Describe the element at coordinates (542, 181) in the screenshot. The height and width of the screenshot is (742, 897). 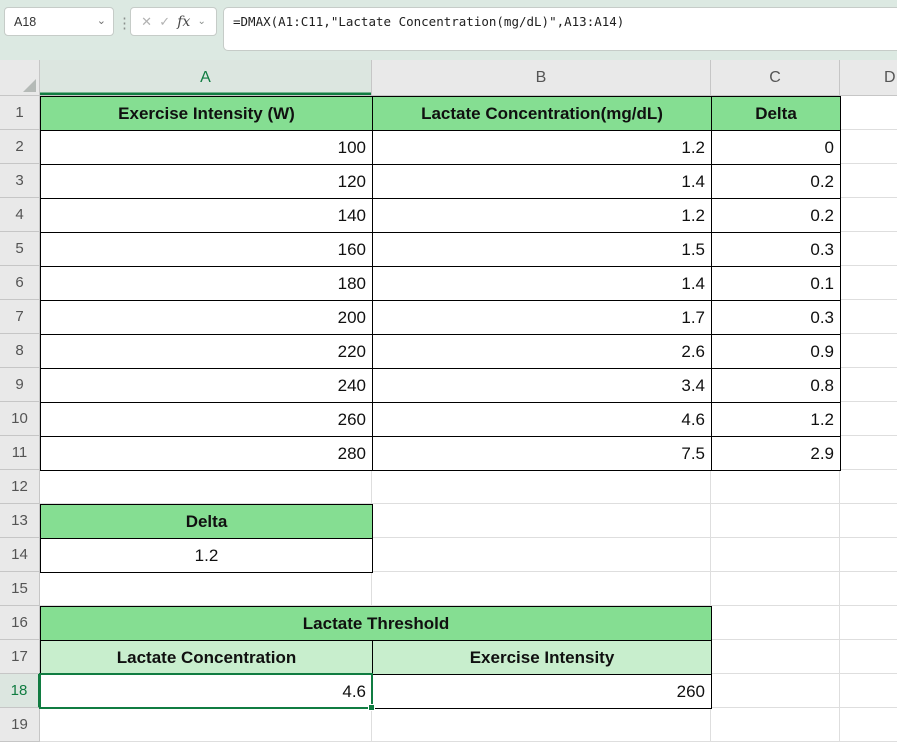
I see `cell-B3: 1.4` at that location.